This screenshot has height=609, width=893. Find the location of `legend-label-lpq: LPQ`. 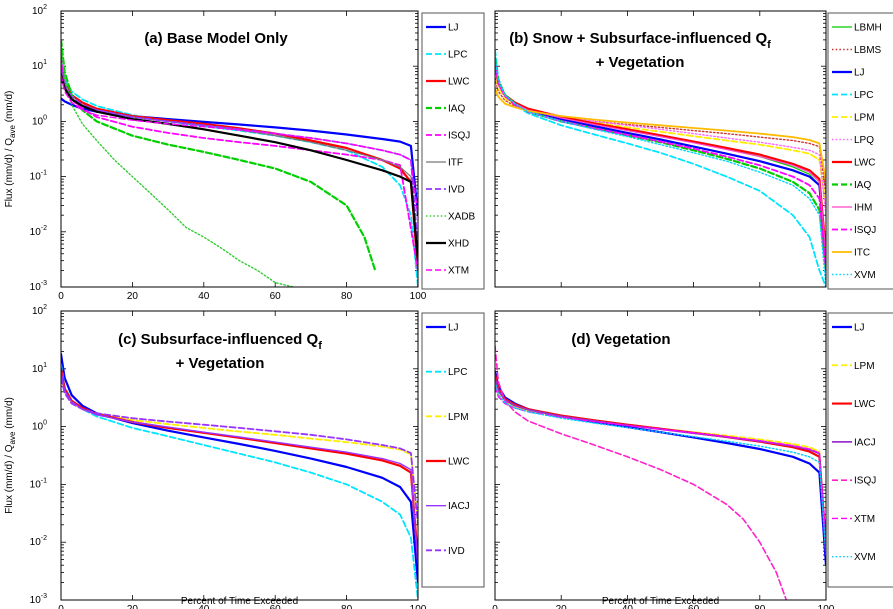

legend-label-lpq: LPQ is located at coordinates (864, 140).